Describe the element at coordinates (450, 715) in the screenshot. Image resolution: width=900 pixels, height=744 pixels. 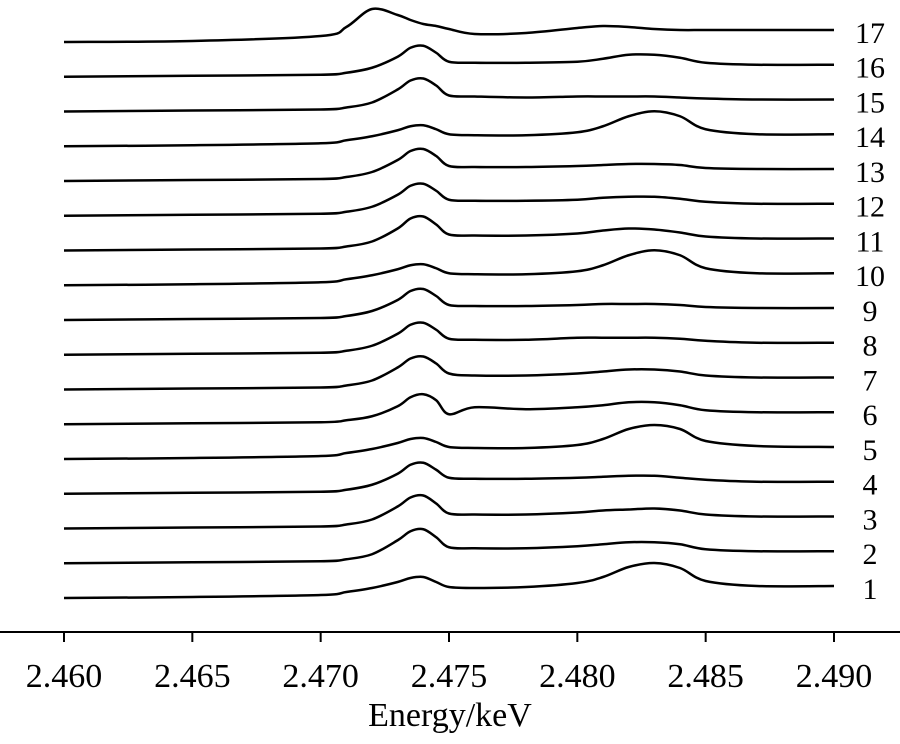
I see `x-axis-title: Energy/keV` at that location.